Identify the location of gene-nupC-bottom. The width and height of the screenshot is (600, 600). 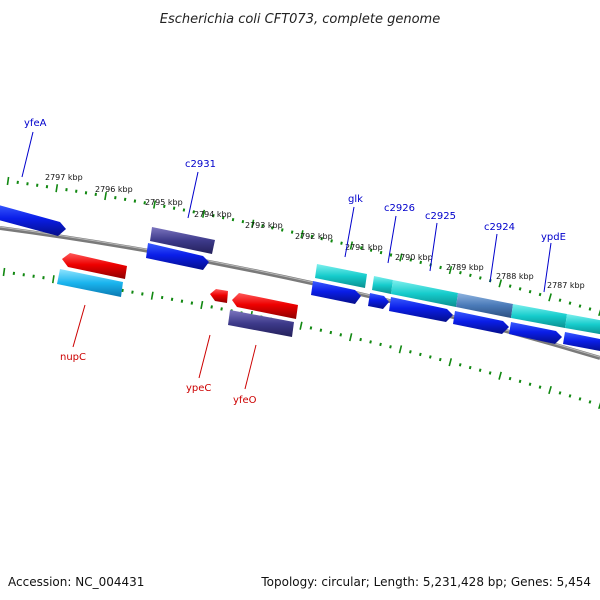
(90, 283).